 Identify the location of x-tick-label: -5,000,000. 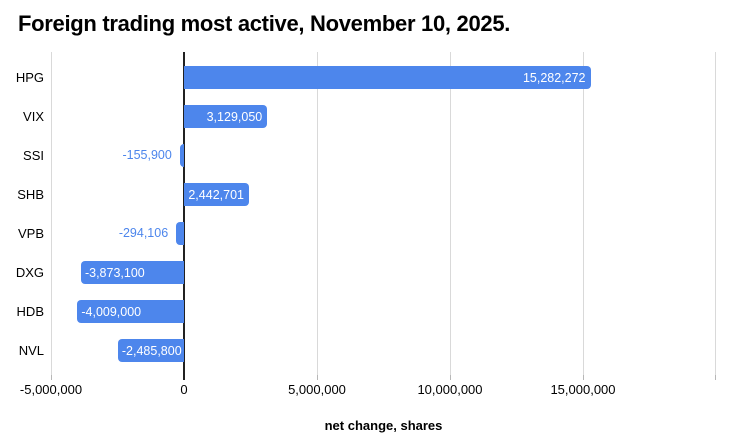
(51, 389).